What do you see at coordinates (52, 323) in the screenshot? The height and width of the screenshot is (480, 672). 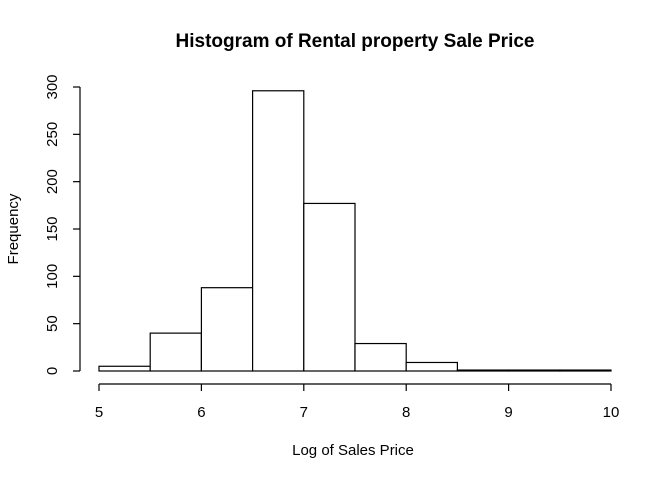 I see `y-tick-label-1: 50` at bounding box center [52, 323].